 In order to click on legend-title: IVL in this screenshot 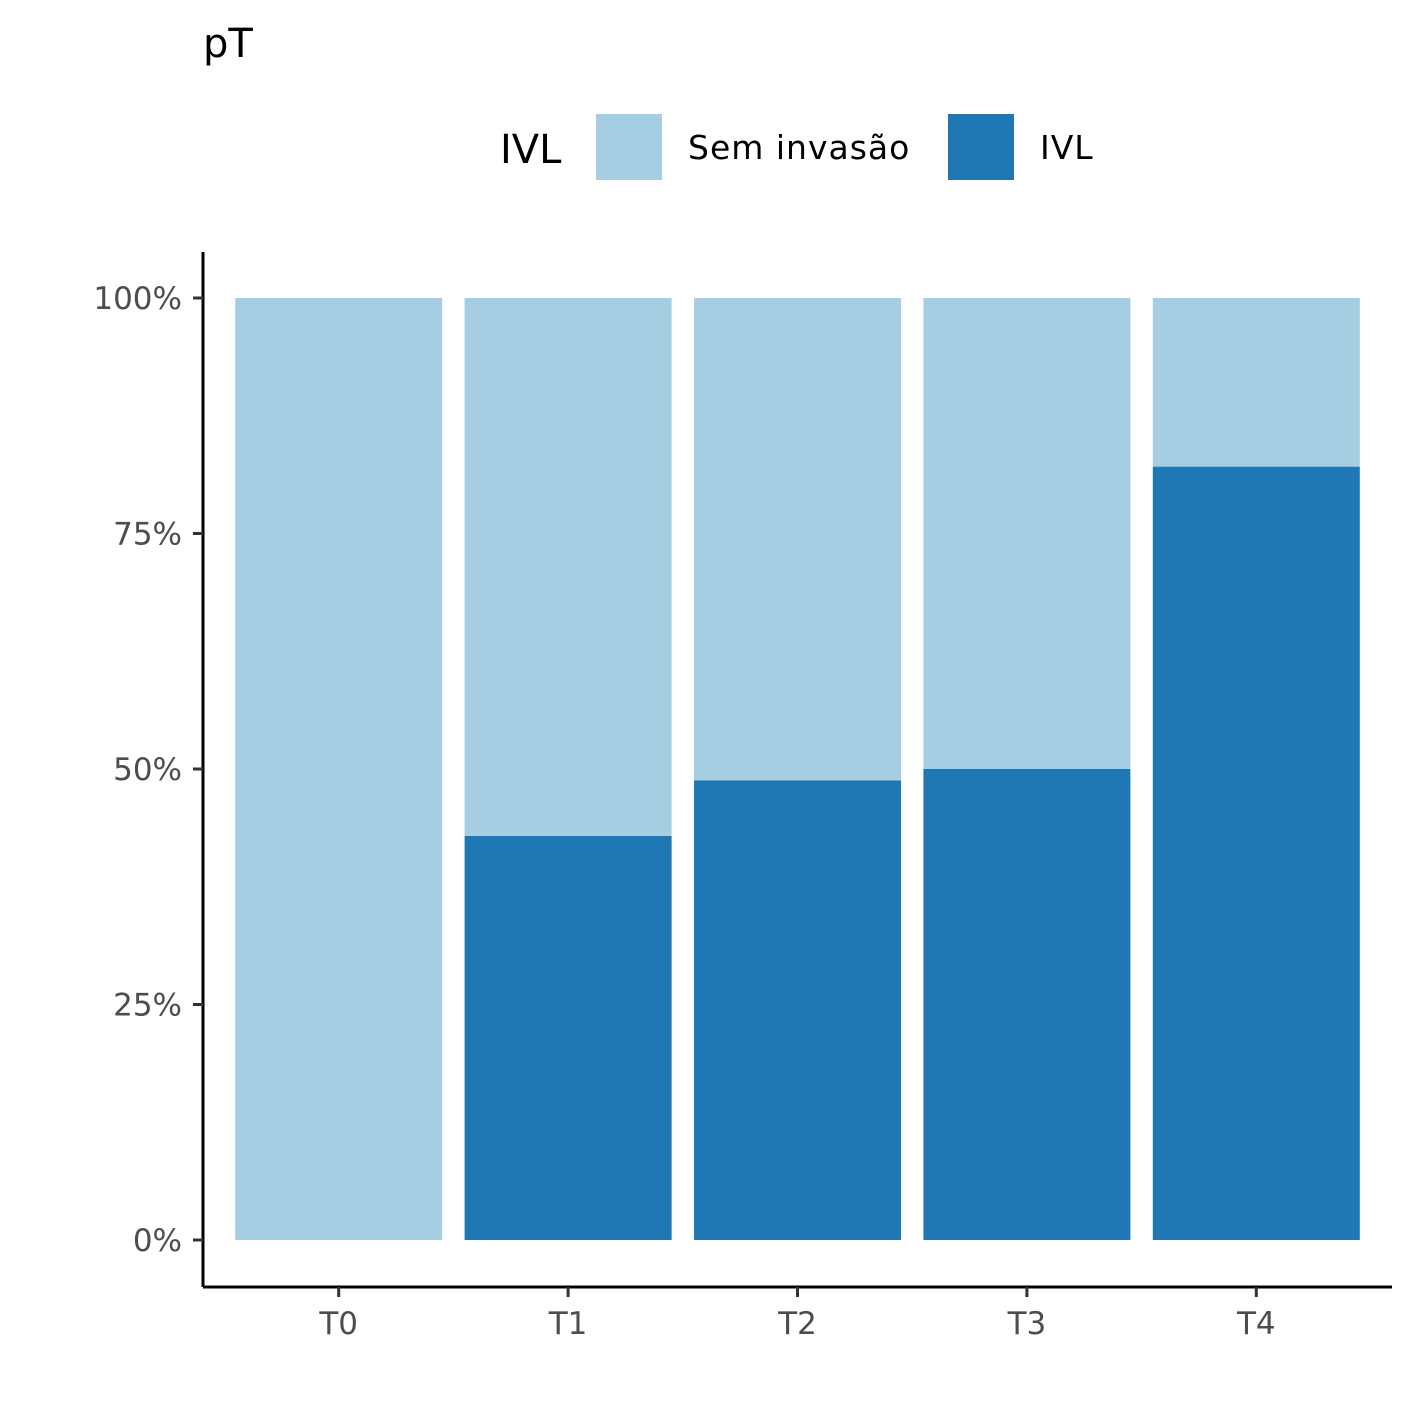, I will do `click(531, 150)`.